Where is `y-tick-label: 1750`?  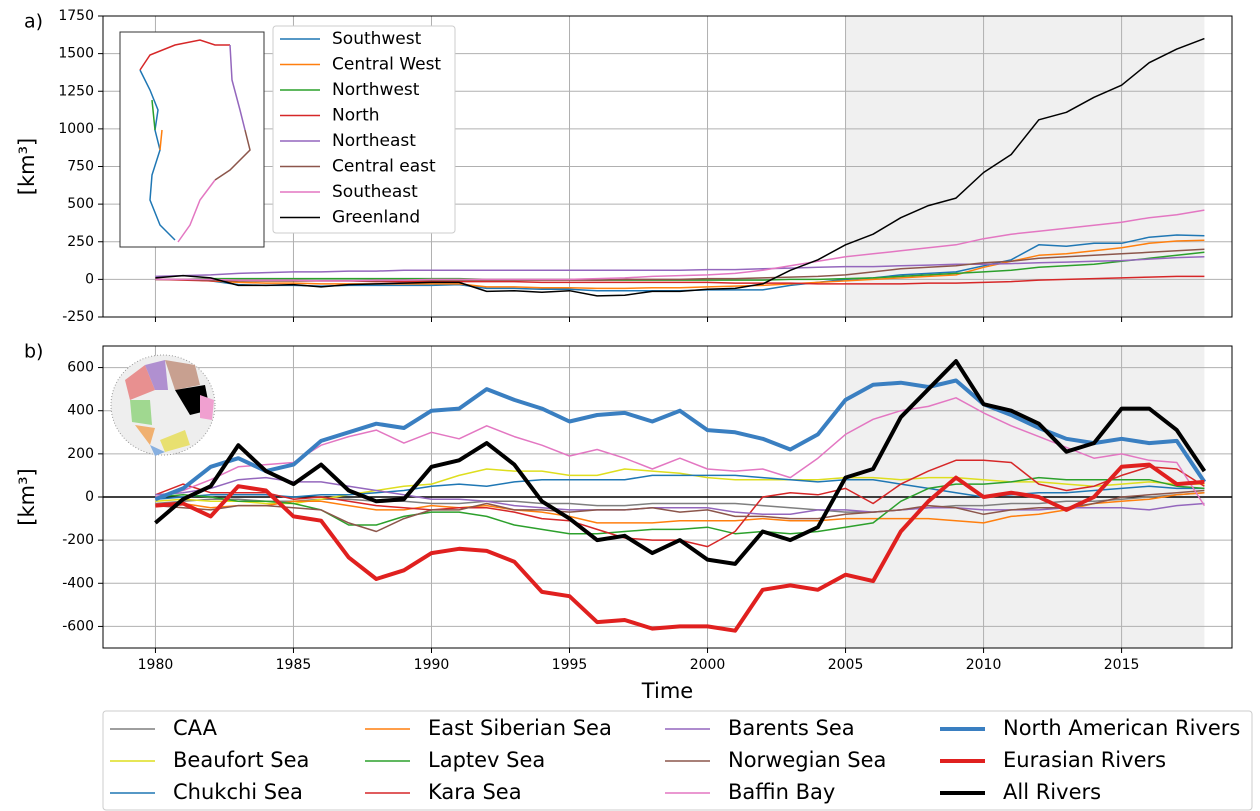 y-tick-label: 1750 is located at coordinates (76, 16).